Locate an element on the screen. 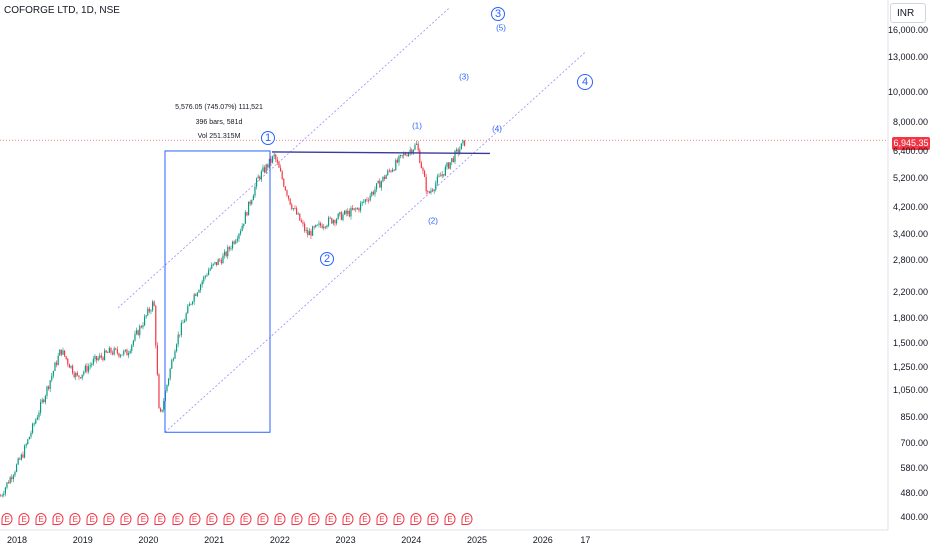 This screenshot has width=932, height=550. wave-label-circle-1: 1 is located at coordinates (268, 138).